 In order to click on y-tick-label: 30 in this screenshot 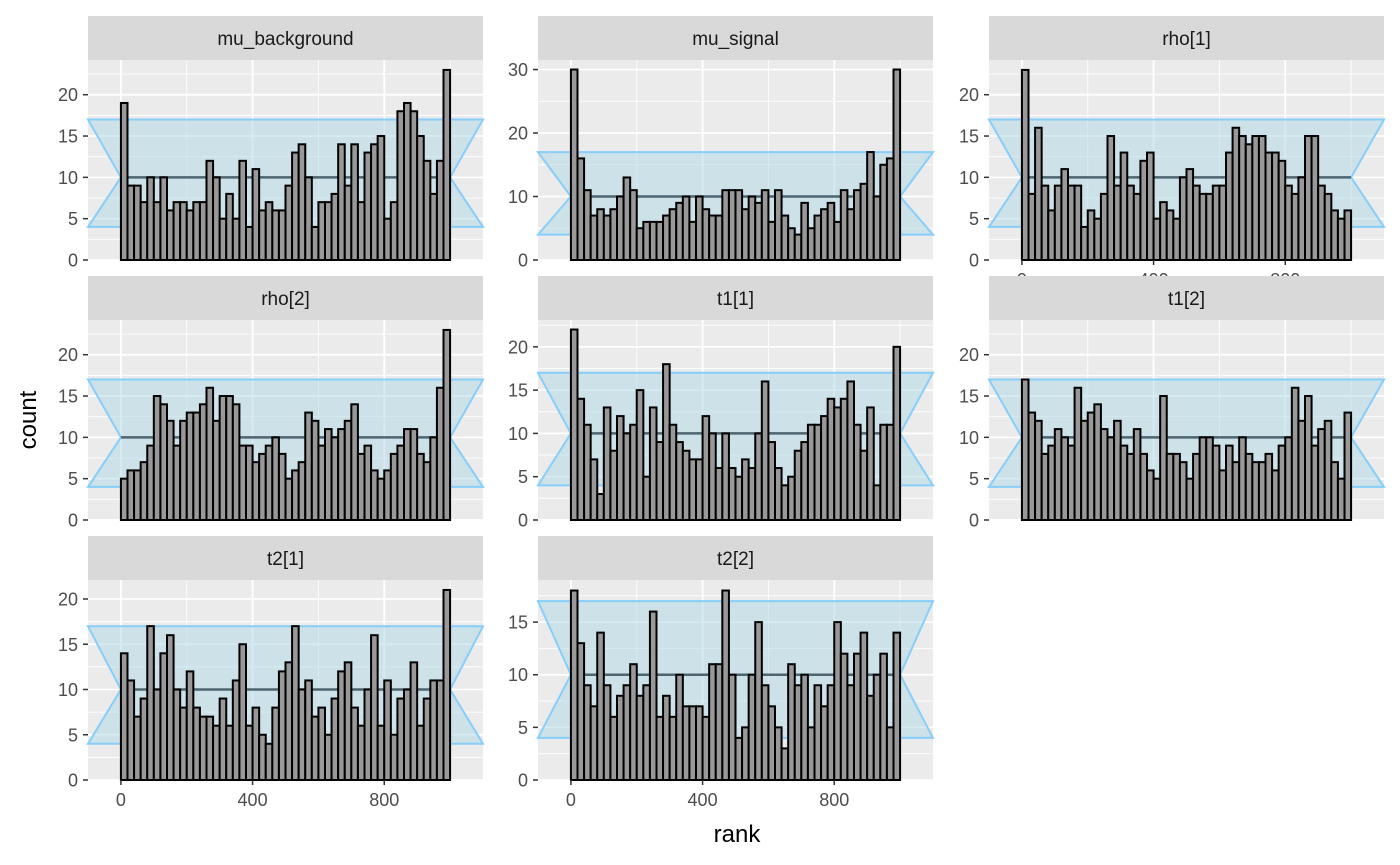, I will do `click(518, 70)`.